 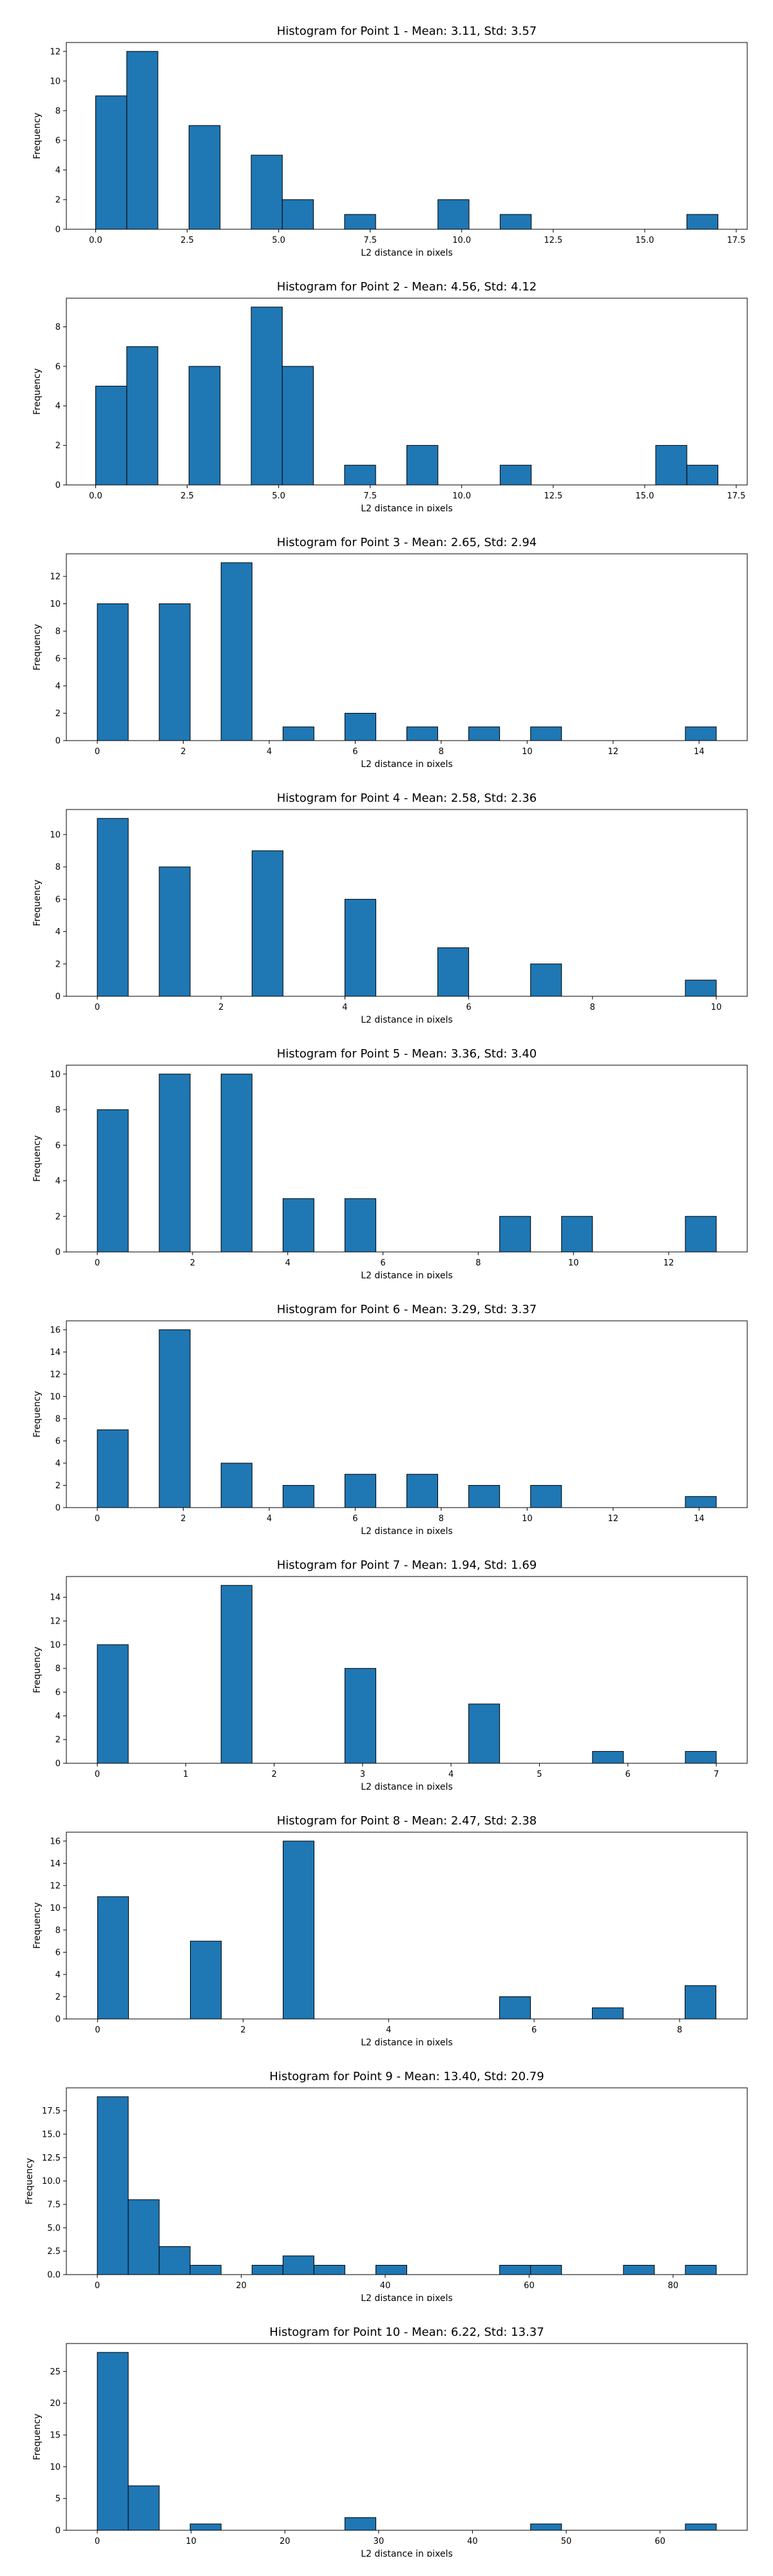 I want to click on x-tick-label: 8, so click(x=478, y=1263).